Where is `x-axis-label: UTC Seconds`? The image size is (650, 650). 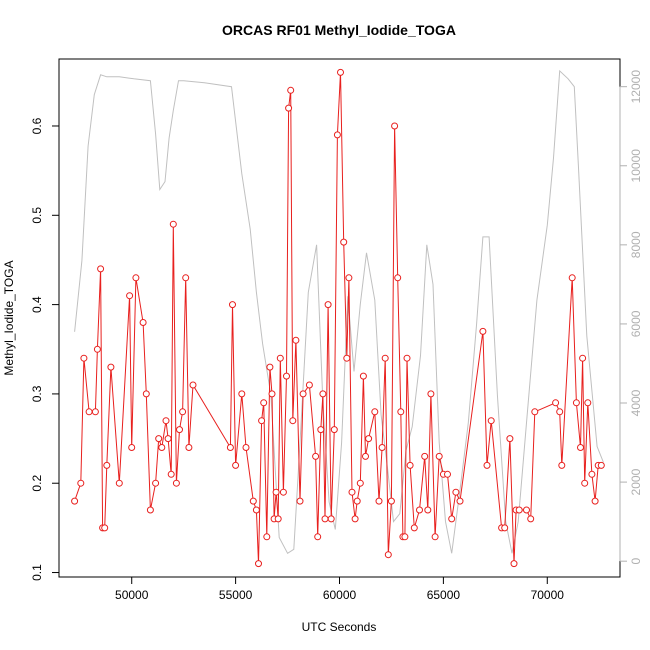
x-axis-label: UTC Seconds is located at coordinates (339, 627).